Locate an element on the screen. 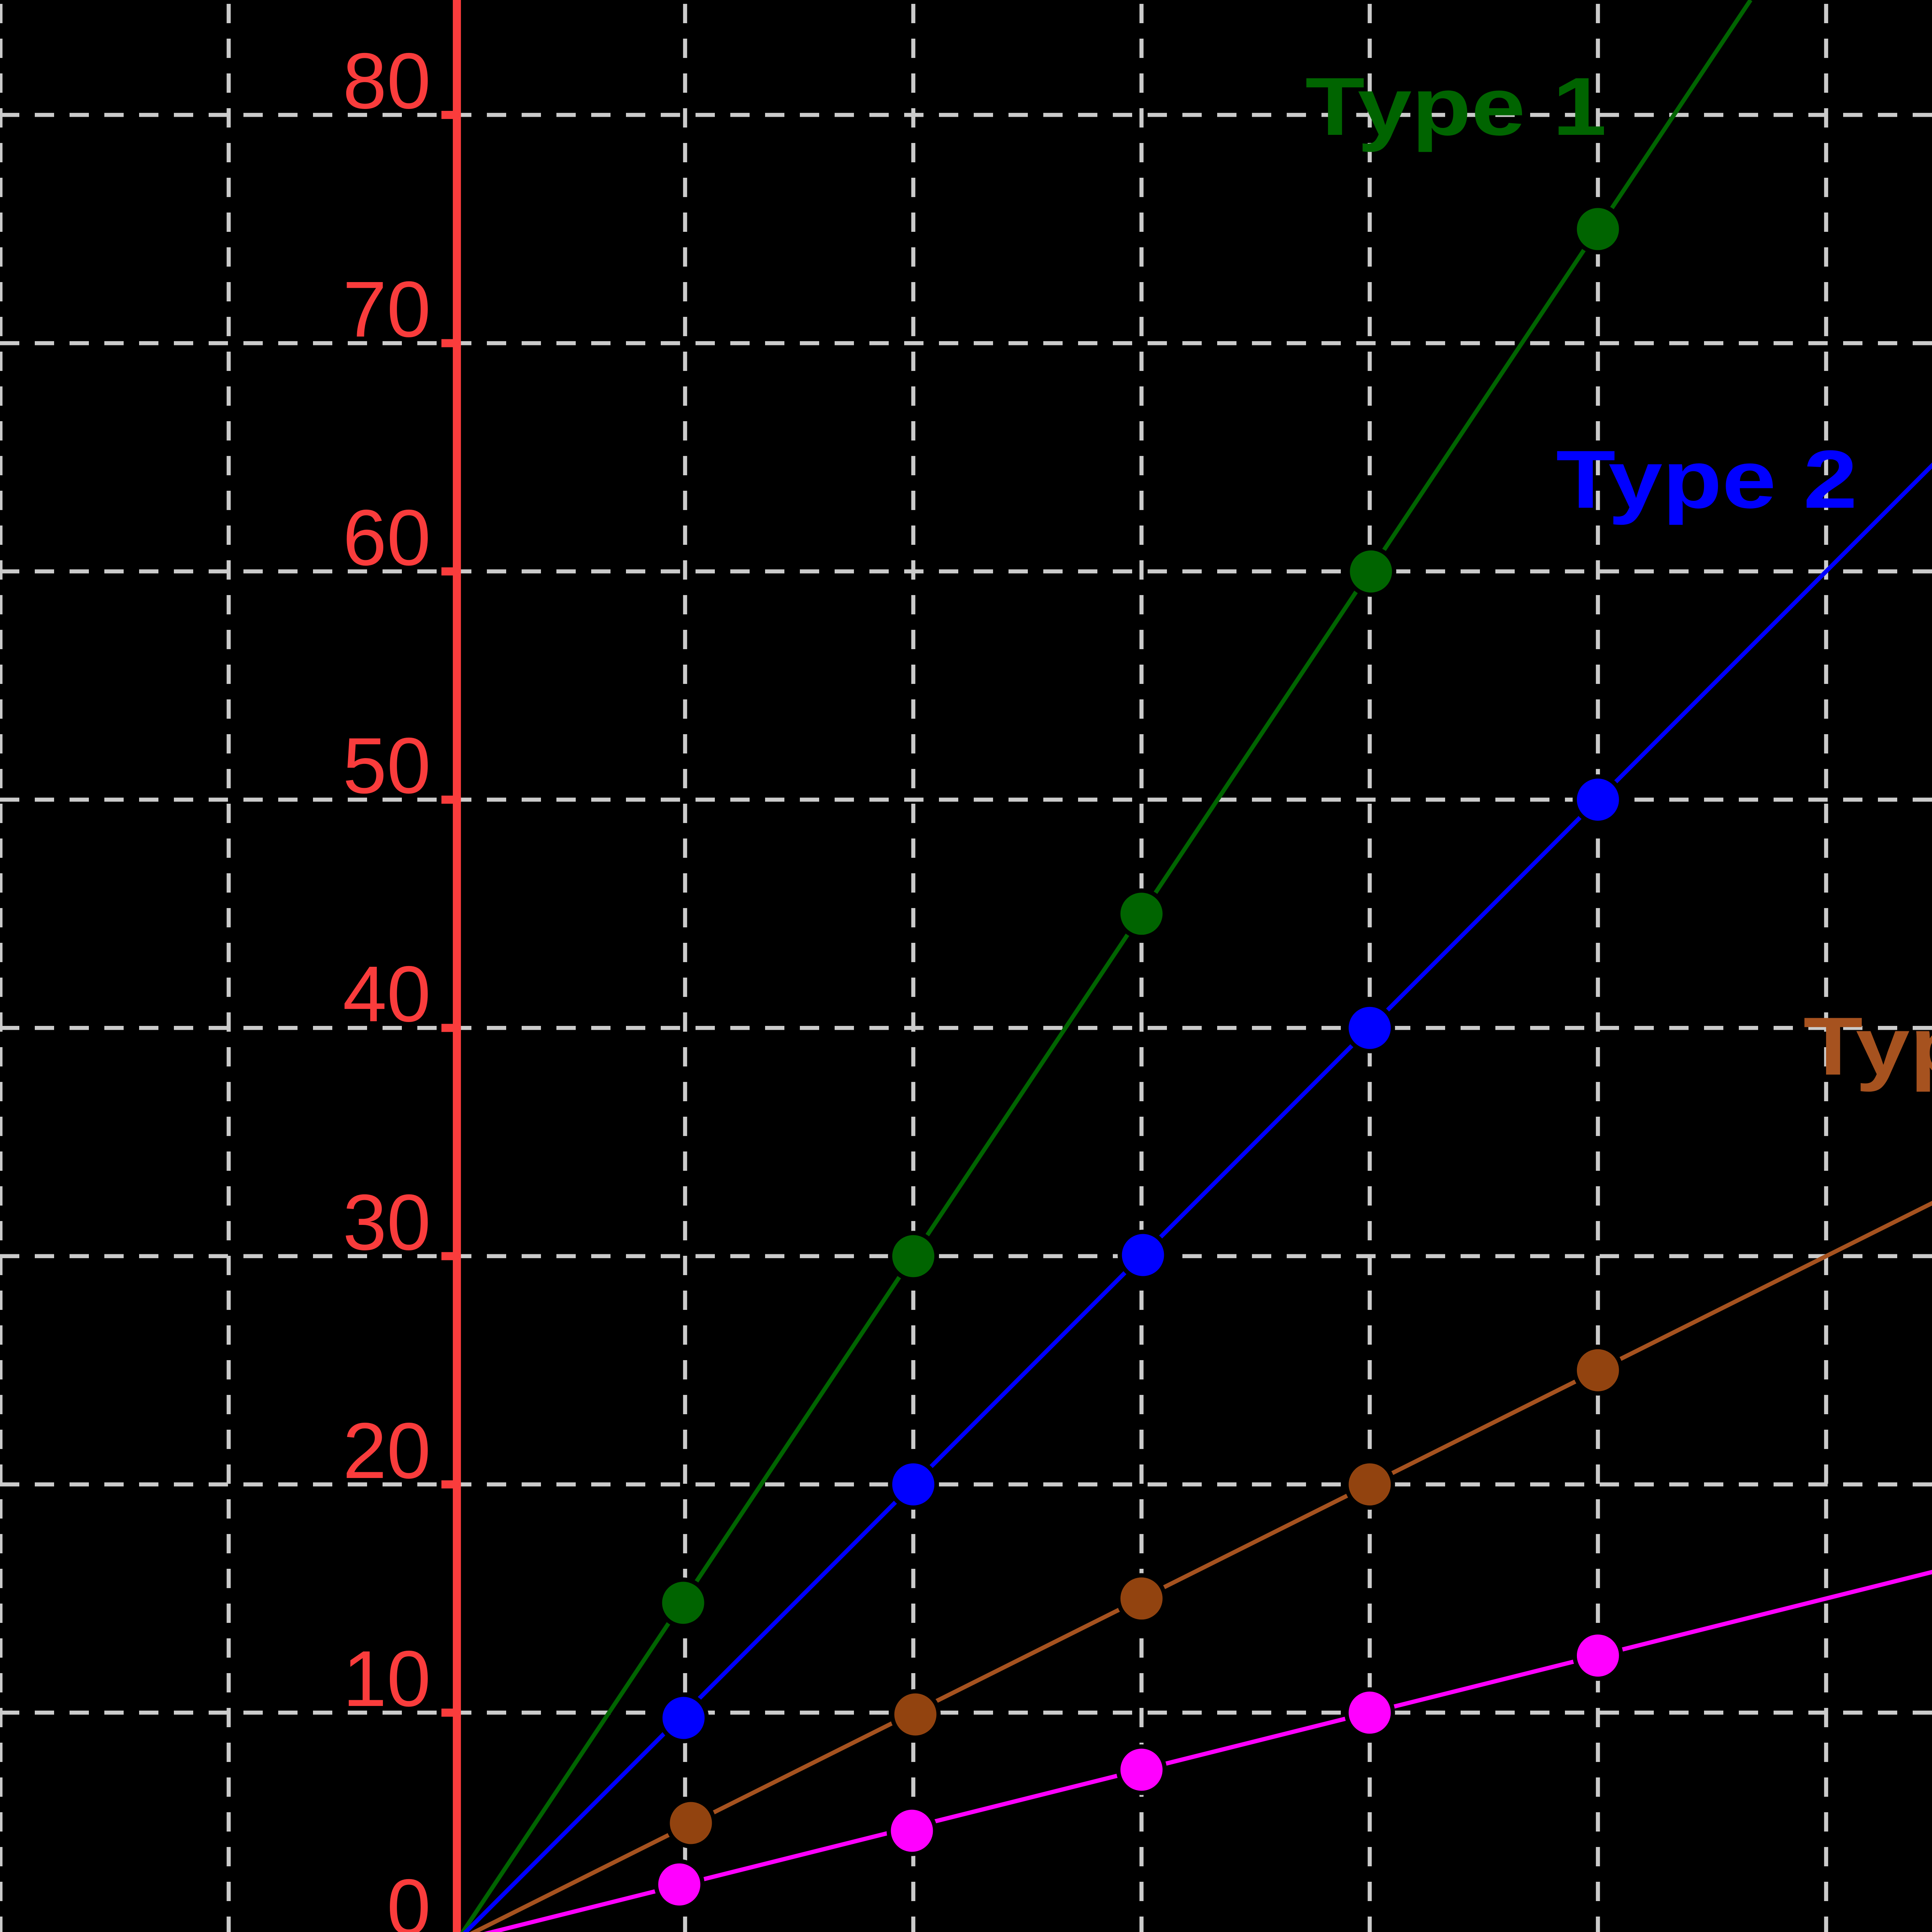 The height and width of the screenshot is (1932, 1932). svg-text: 30 is located at coordinates (387, 1222).